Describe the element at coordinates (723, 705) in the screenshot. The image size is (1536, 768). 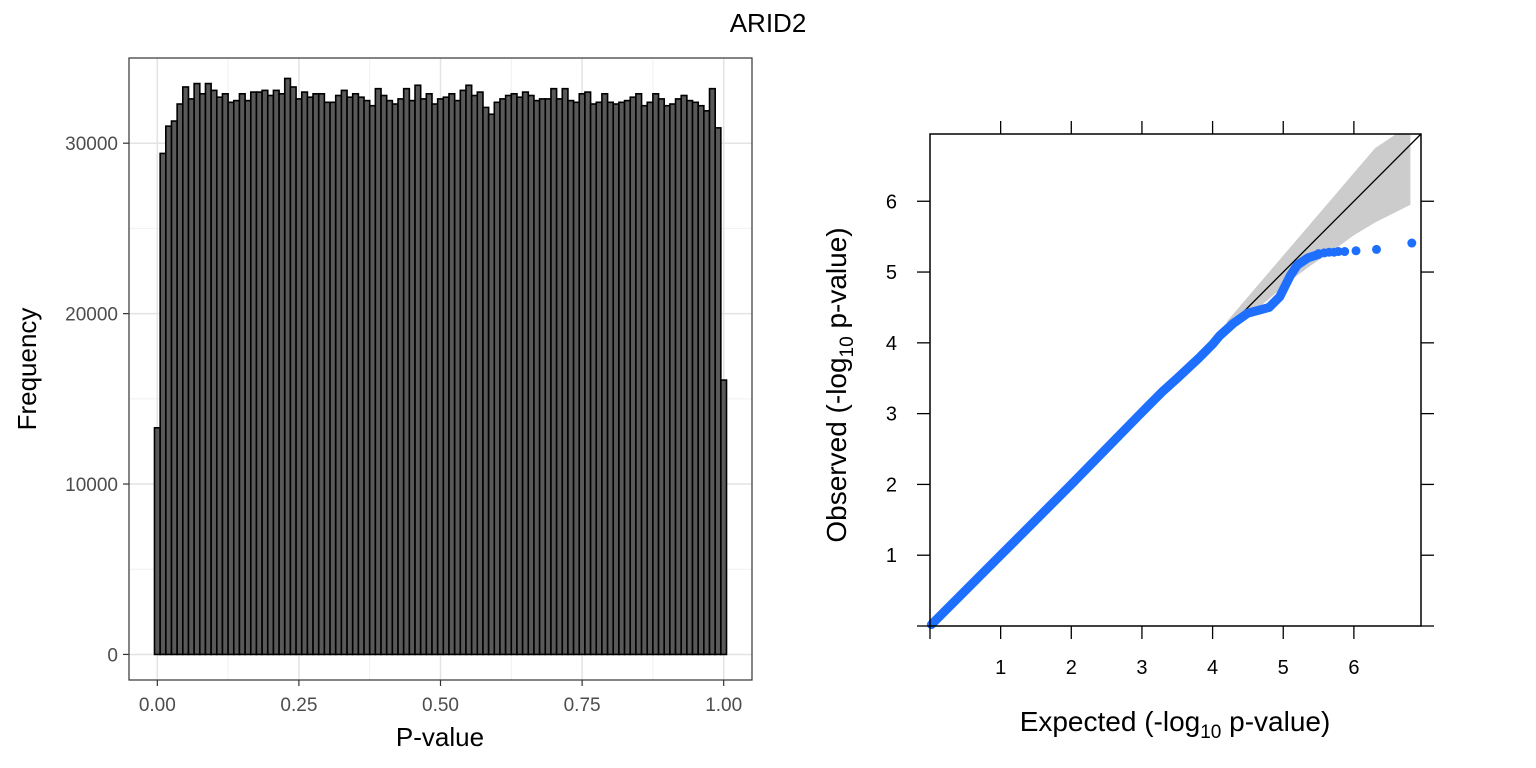
I see `histogram-x-tick-label: 1.00` at that location.